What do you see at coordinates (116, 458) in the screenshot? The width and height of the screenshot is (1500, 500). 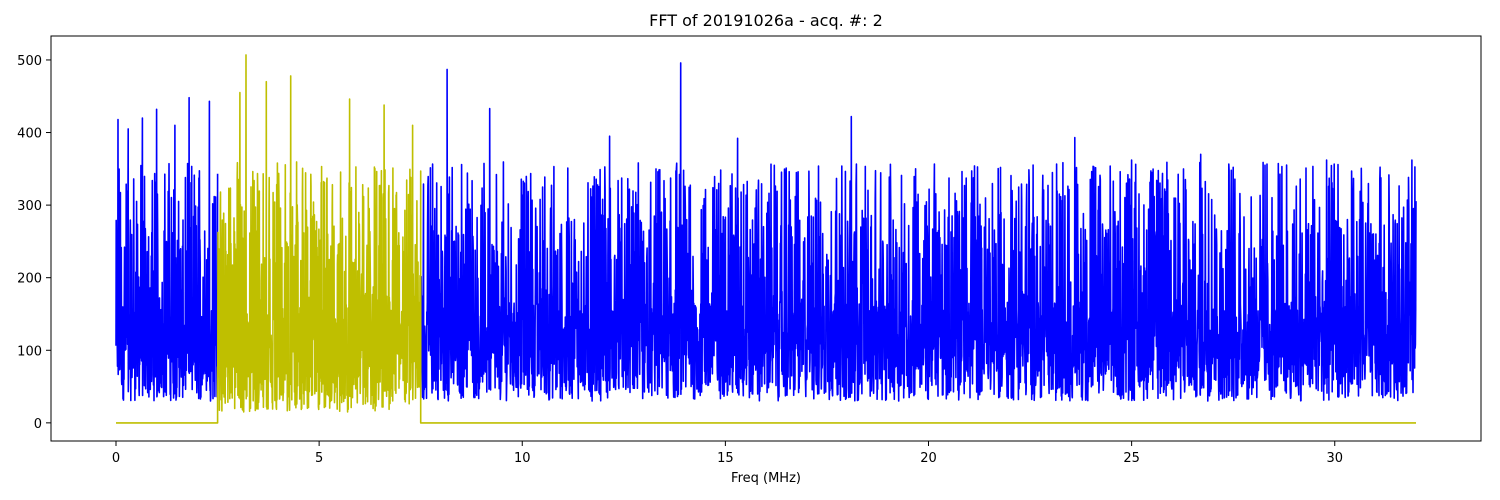 I see `x-tick-label: 0` at bounding box center [116, 458].